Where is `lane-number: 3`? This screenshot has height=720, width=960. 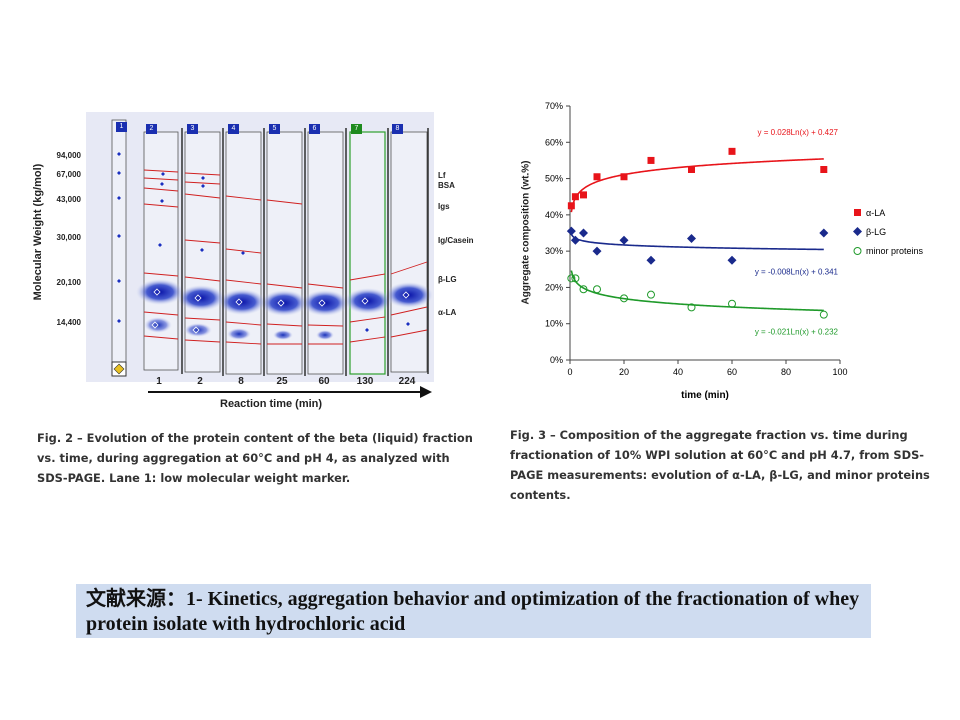 lane-number: 3 is located at coordinates (192, 129).